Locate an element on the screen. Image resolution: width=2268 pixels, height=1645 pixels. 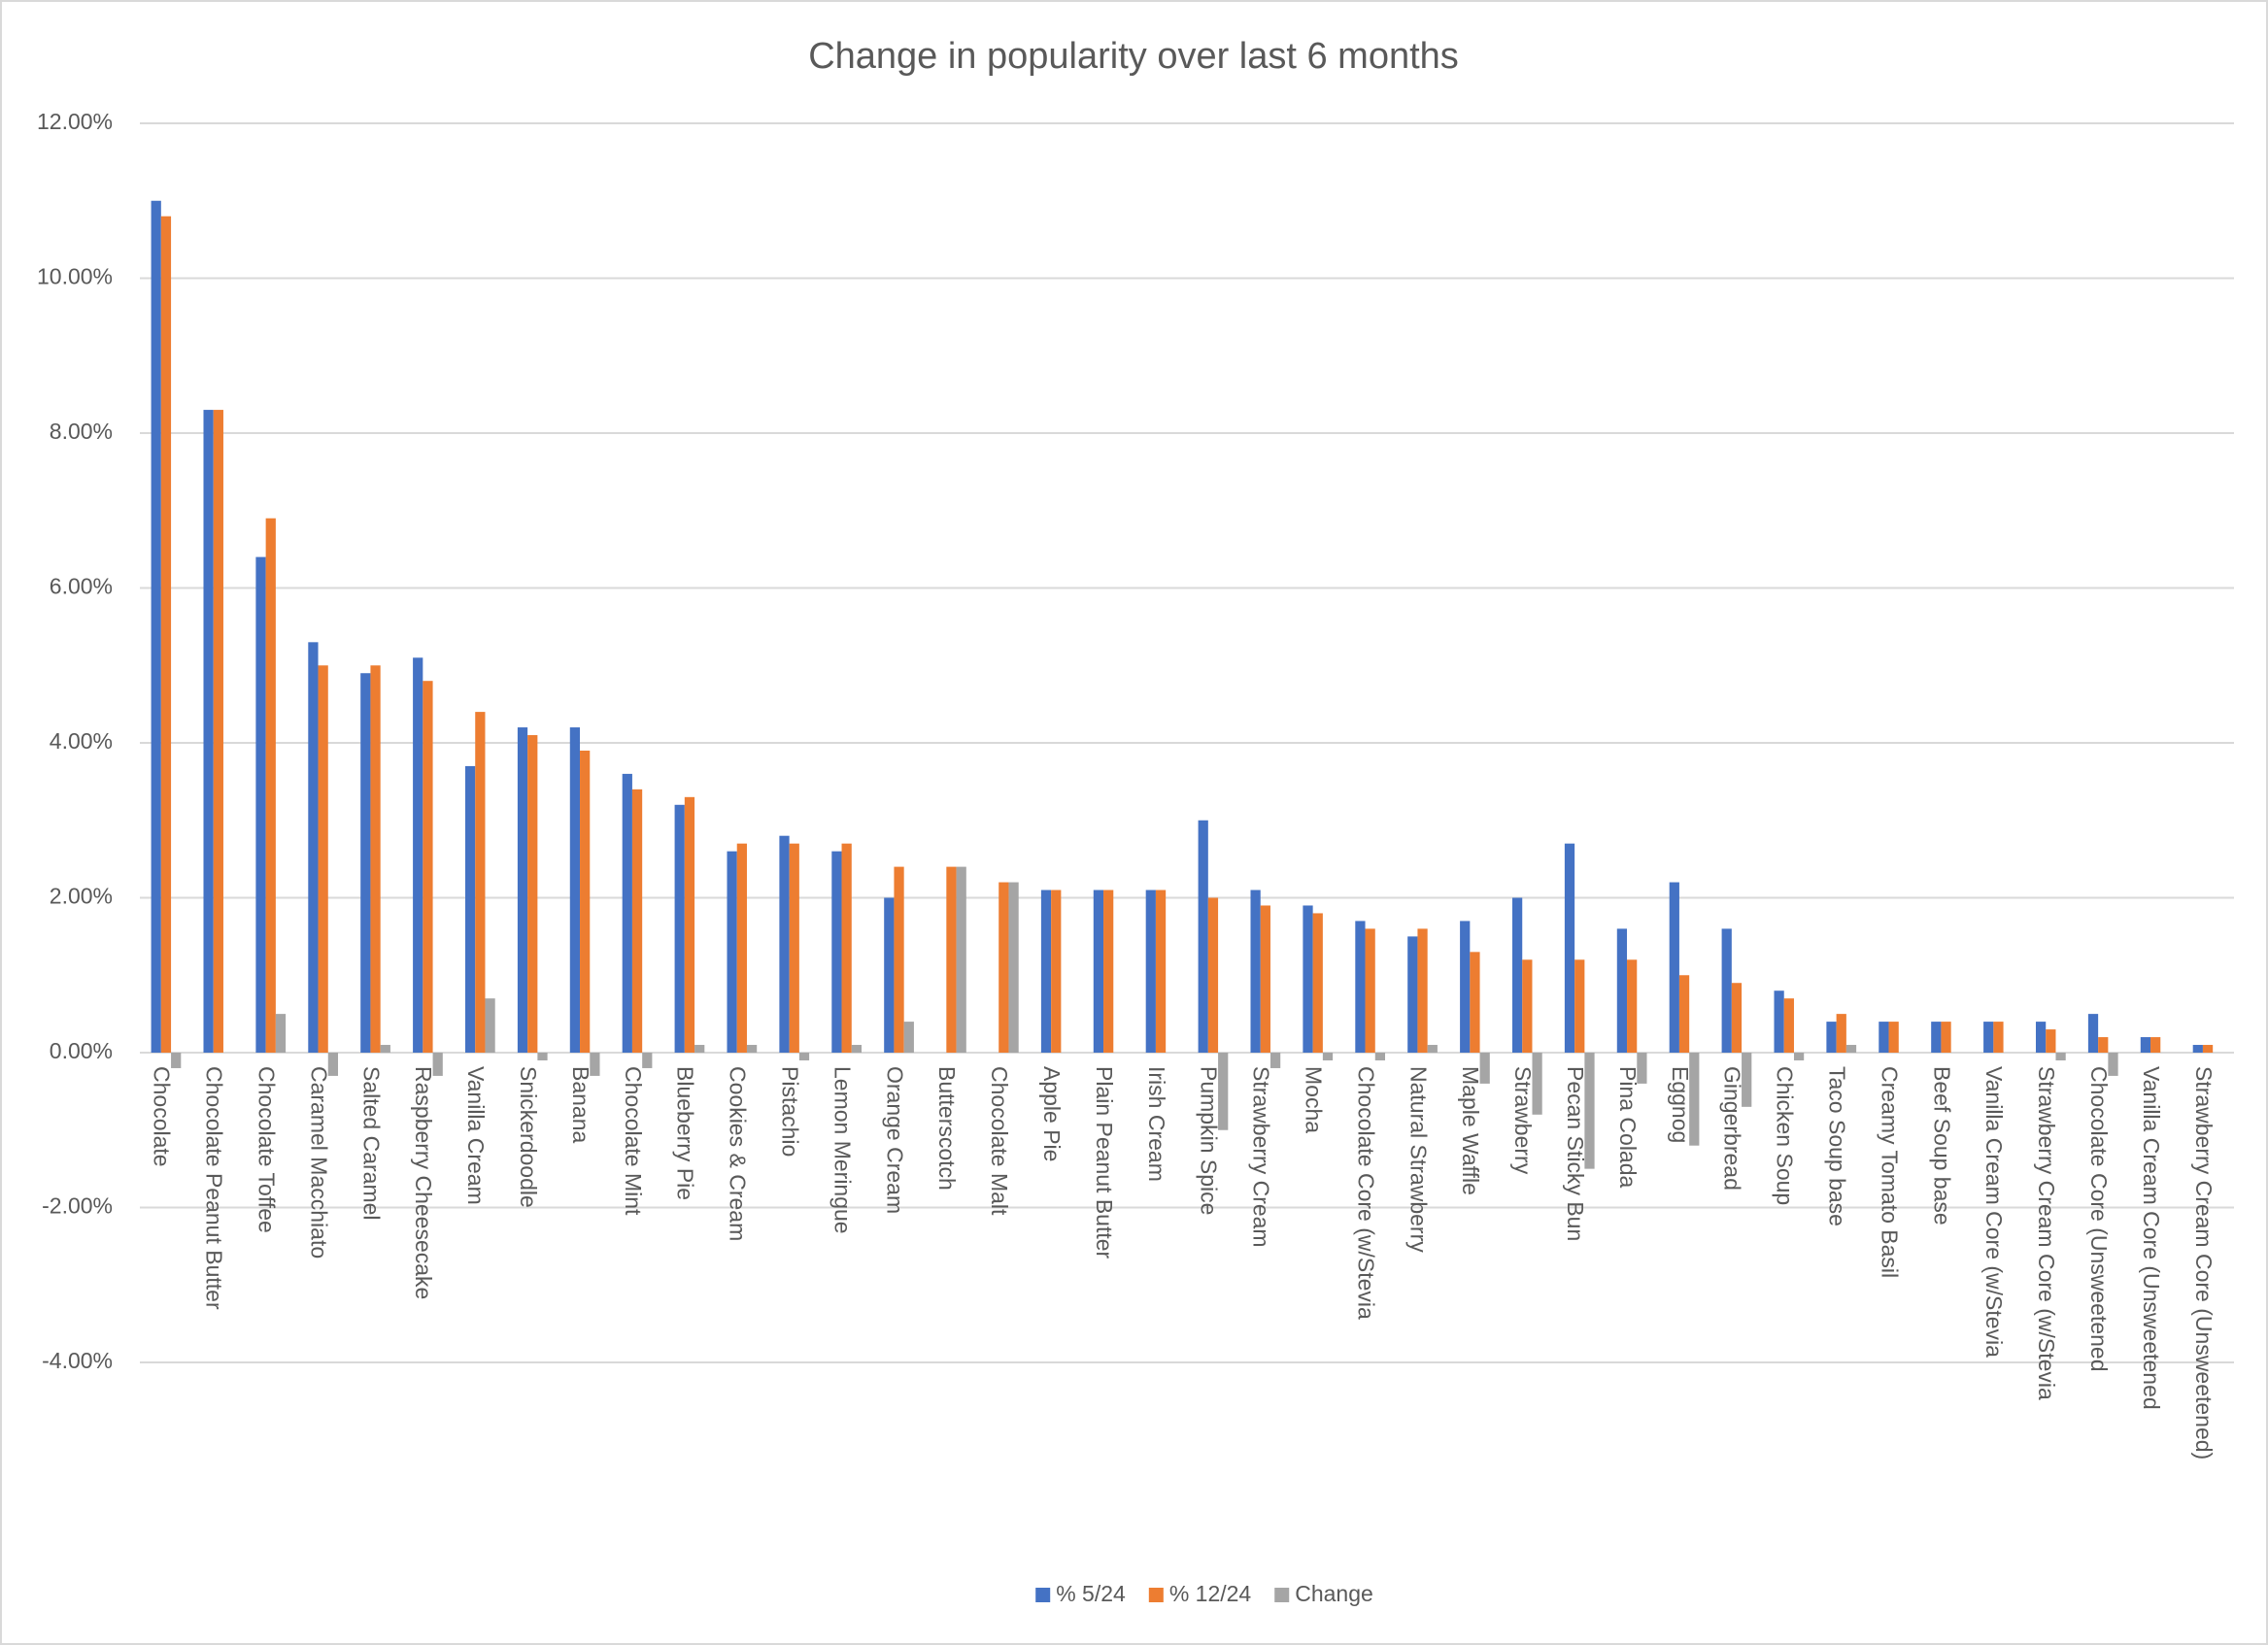
x-tick-label: Orange Cream is located at coordinates (895, 1140).